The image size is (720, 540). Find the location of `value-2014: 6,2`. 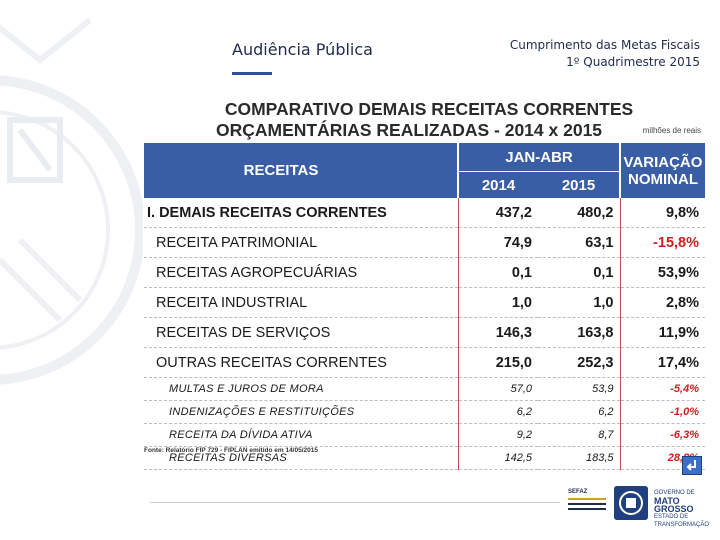

value-2014: 6,2 is located at coordinates (497, 412).